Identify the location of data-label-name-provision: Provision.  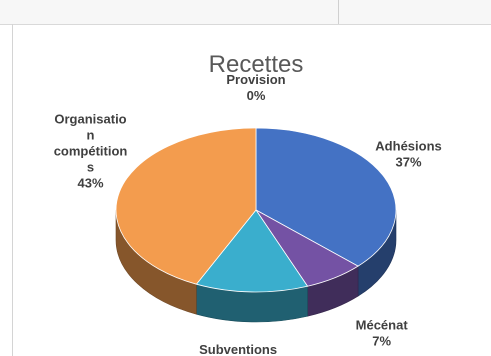
(255, 79).